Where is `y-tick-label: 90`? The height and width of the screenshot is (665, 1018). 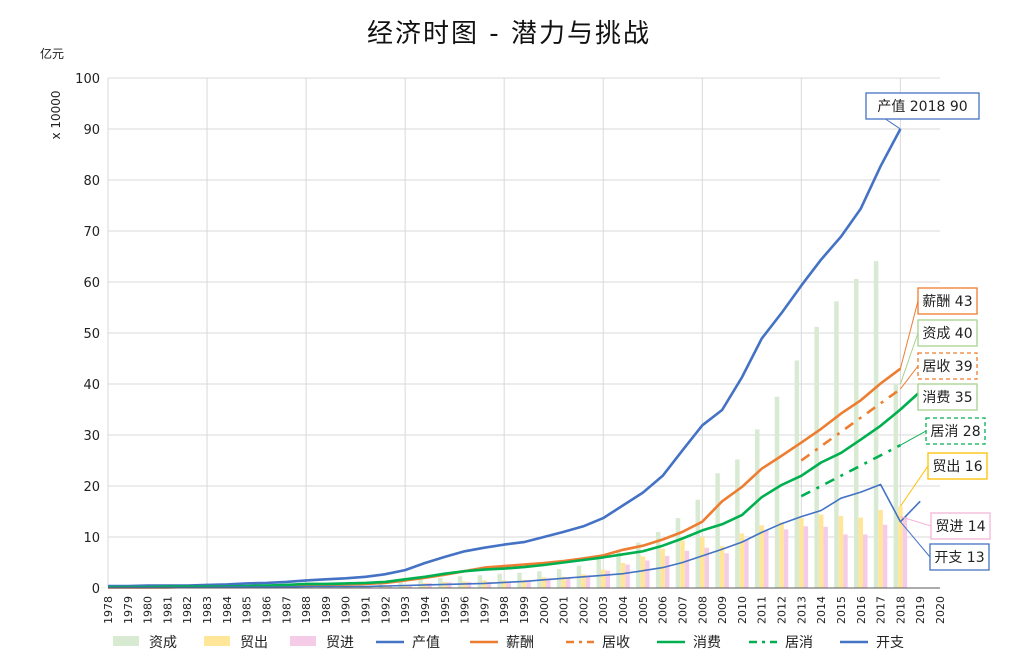
y-tick-label: 90 is located at coordinates (91, 130).